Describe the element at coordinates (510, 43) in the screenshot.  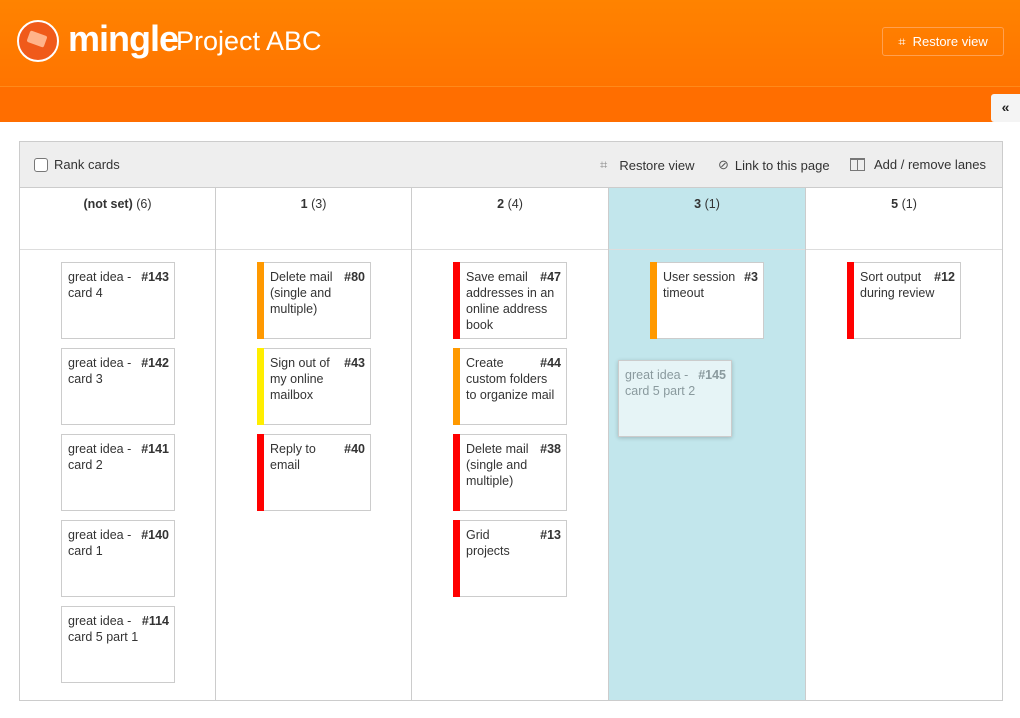
I see `app-header: mingle Project ABC ⌗ Restore view` at that location.